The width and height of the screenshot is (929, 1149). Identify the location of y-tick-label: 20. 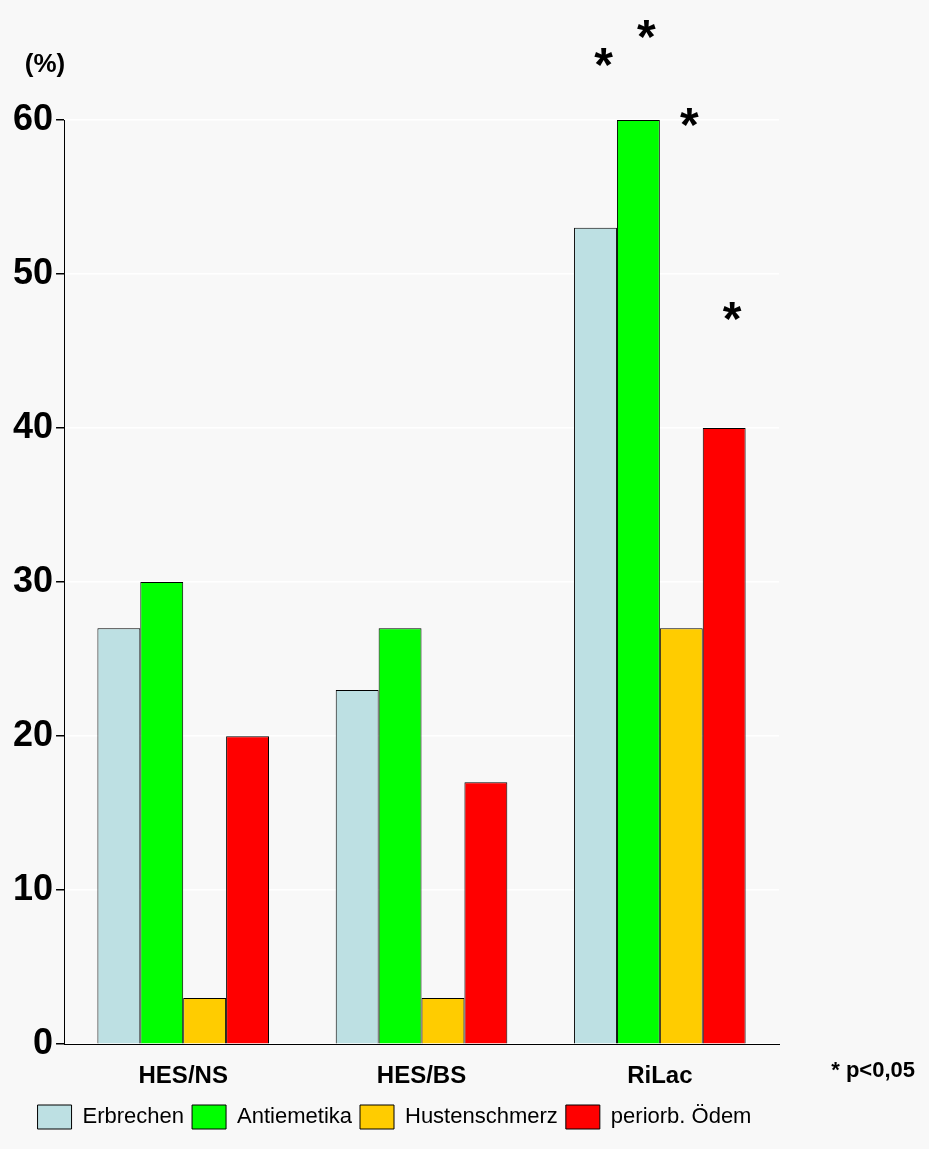
(33, 734).